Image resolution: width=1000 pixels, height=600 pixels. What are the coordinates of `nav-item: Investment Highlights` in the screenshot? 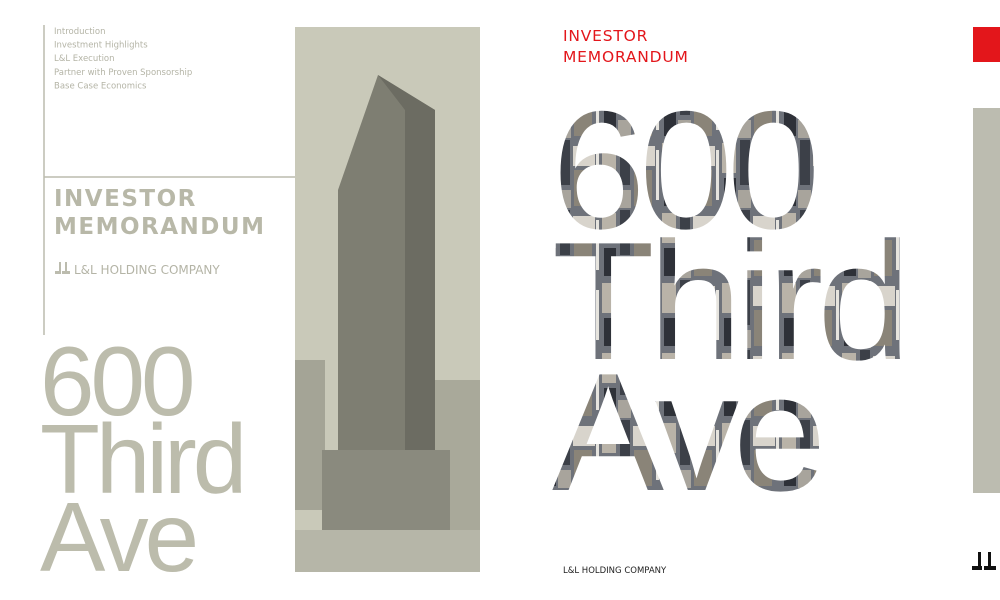 It's located at (101, 46).